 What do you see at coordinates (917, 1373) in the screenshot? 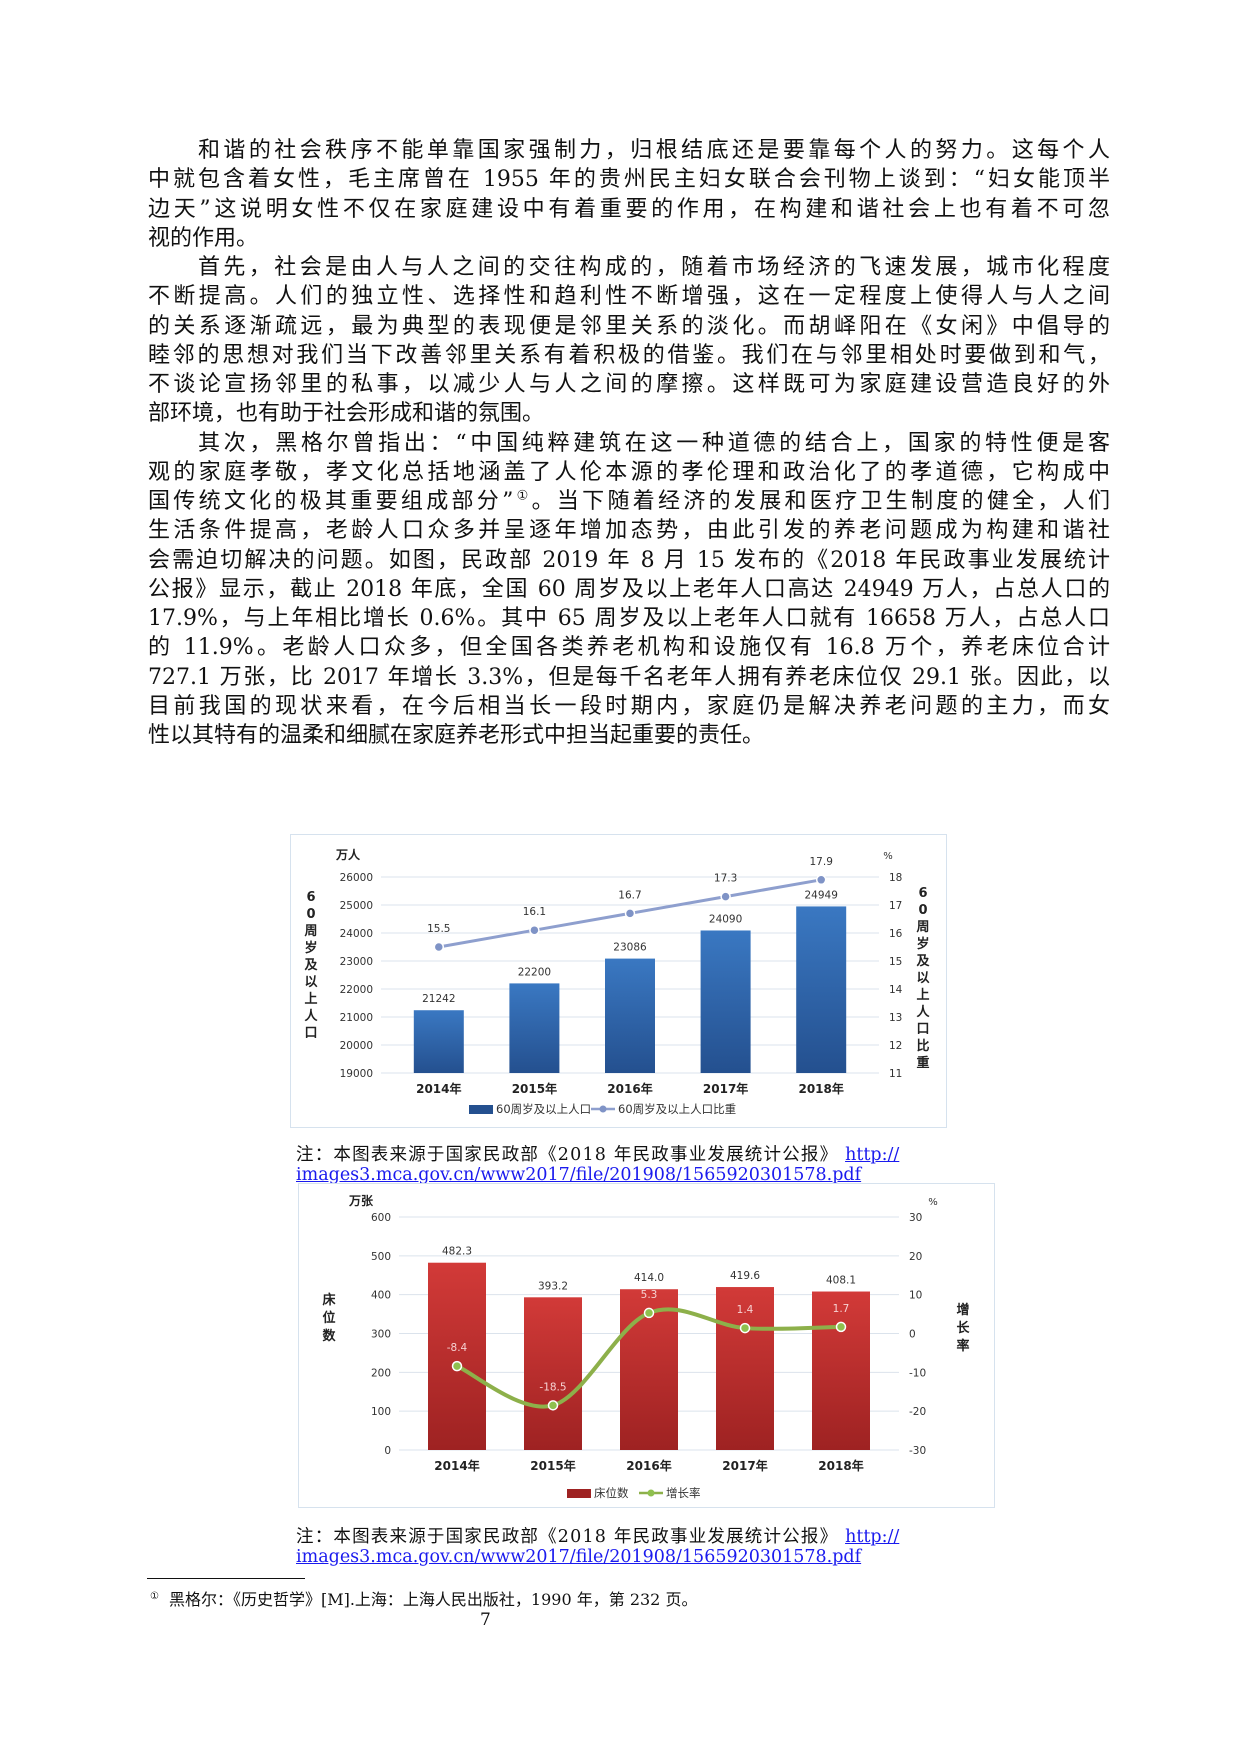
I see `y-right-tick-label: -10` at bounding box center [917, 1373].